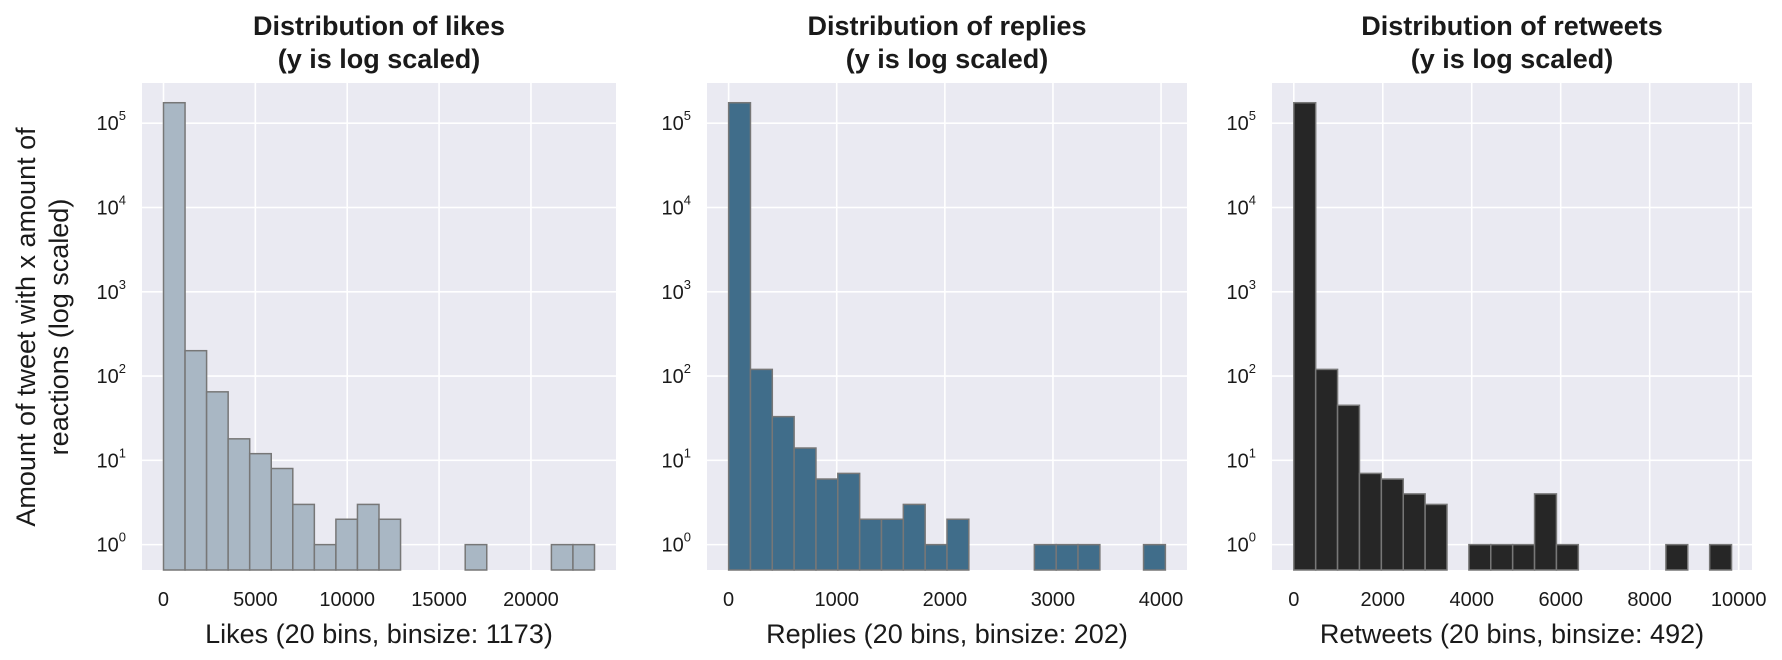  What do you see at coordinates (531, 600) in the screenshot?
I see `panel0-x-tick-label-4: 20000` at bounding box center [531, 600].